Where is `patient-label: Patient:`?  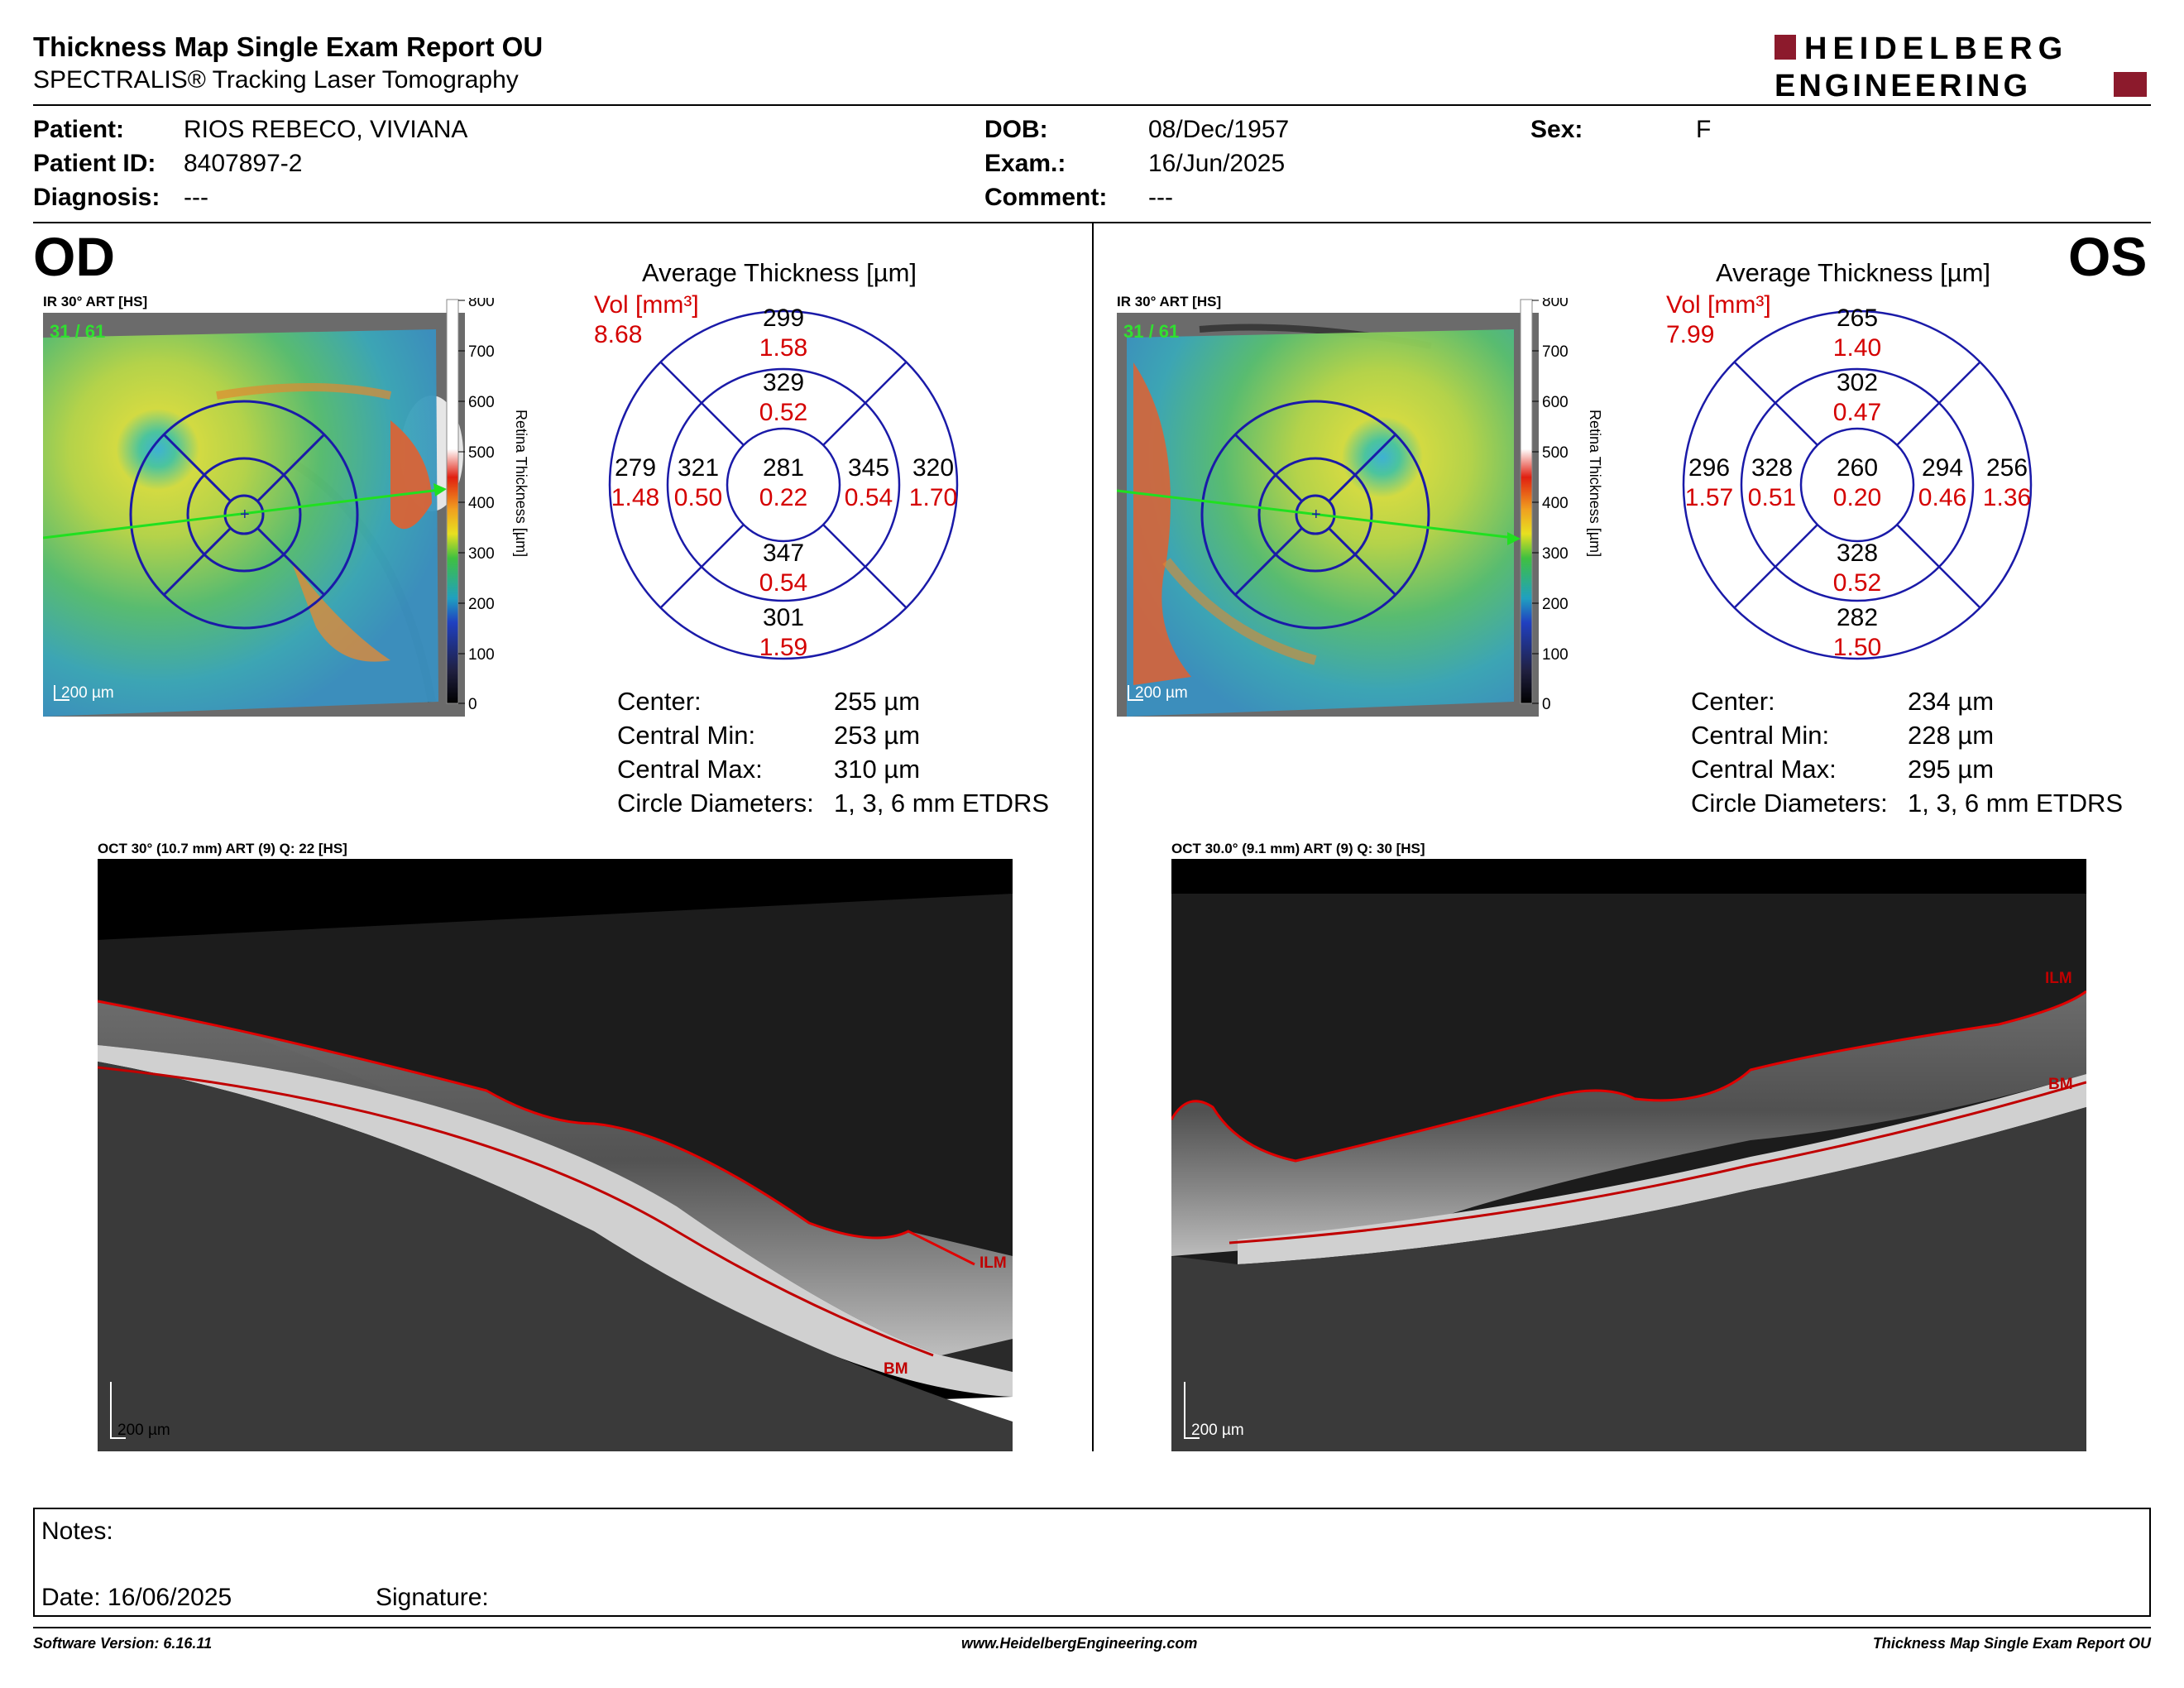 patient-label: Patient: is located at coordinates (79, 129).